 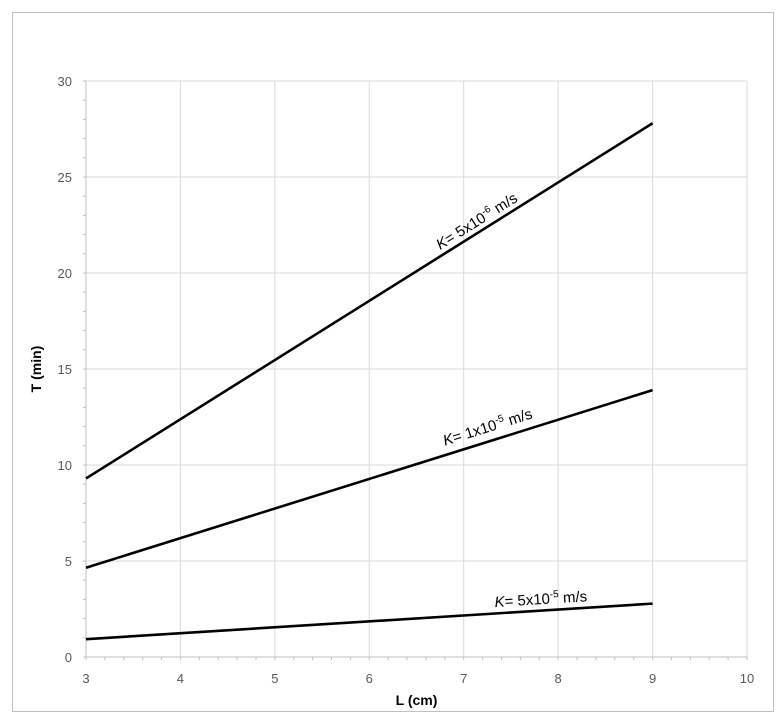 What do you see at coordinates (65, 177) in the screenshot?
I see `y-tick-label: 25` at bounding box center [65, 177].